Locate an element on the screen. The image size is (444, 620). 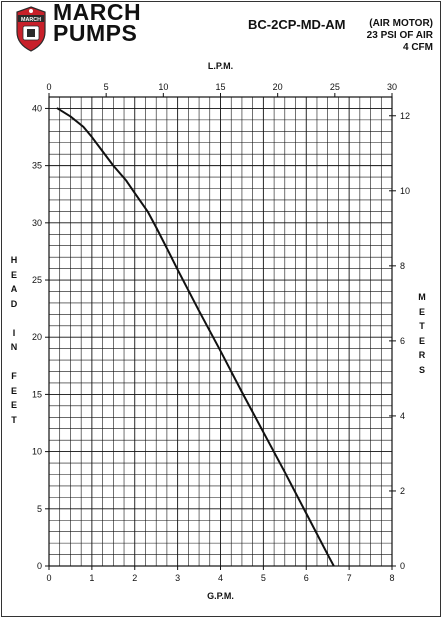
brand-line-1: MARCH is located at coordinates (97, 12).